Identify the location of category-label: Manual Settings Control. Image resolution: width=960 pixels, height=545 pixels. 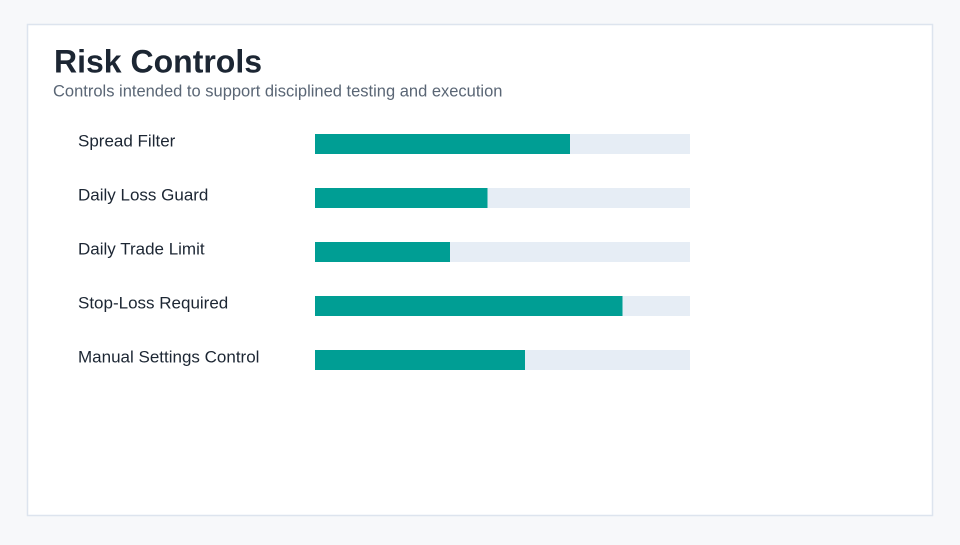
(168, 356).